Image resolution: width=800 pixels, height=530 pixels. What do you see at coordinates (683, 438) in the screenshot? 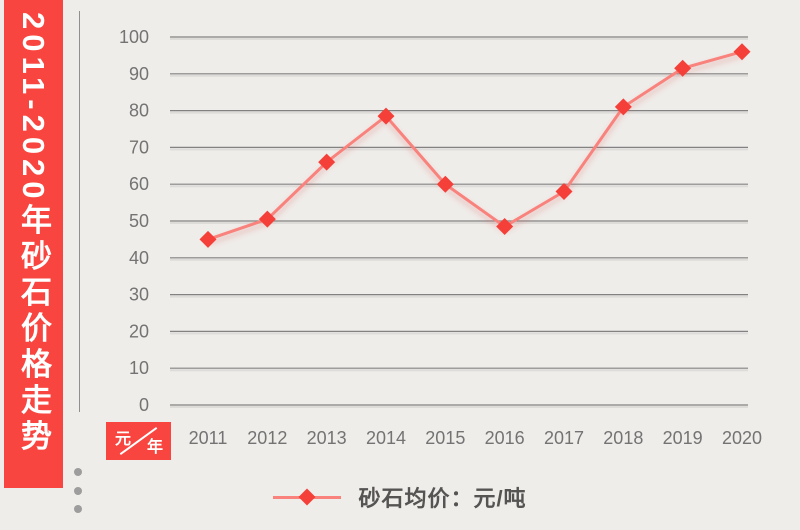
I see `svg-text: 2019` at bounding box center [683, 438].